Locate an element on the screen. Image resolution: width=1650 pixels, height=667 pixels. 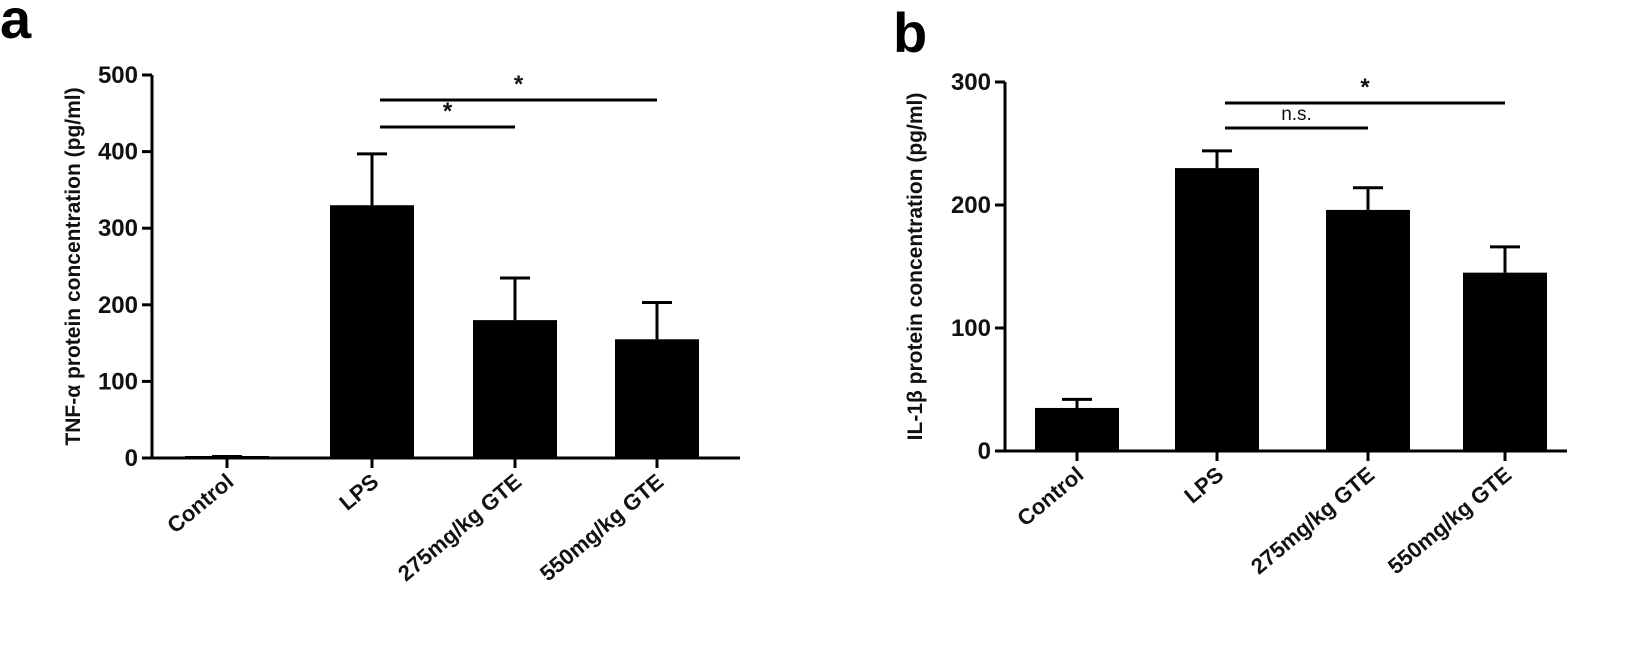
y-axis-title: TNF-α protein concentration (pg/ml) is located at coordinates (73, 266).